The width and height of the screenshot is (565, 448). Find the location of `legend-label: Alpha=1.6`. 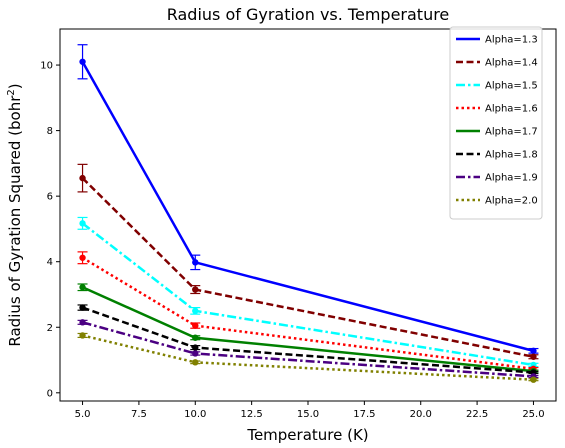

legend-label: Alpha=1.6 is located at coordinates (511, 109).